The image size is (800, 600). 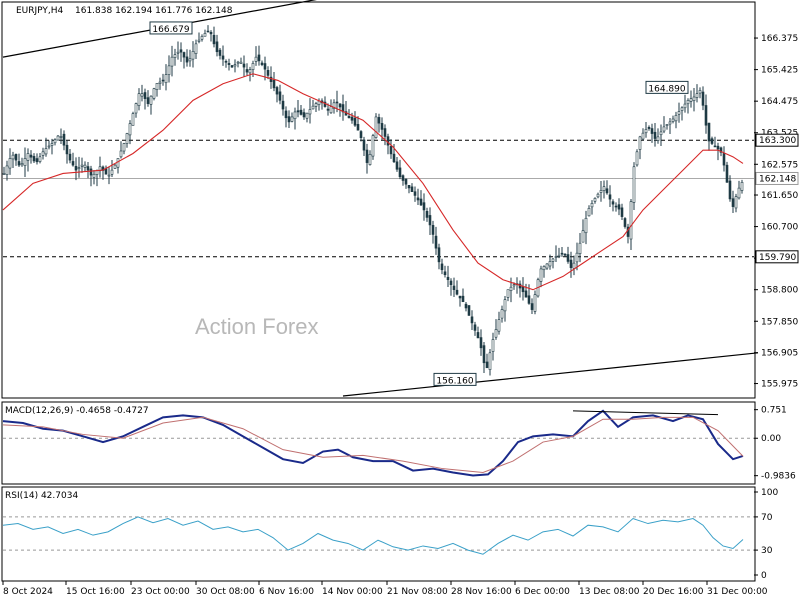 What do you see at coordinates (77, 411) in the screenshot?
I see `macd-title: MACD(12,26,9) -0.4658 -0.4727` at bounding box center [77, 411].